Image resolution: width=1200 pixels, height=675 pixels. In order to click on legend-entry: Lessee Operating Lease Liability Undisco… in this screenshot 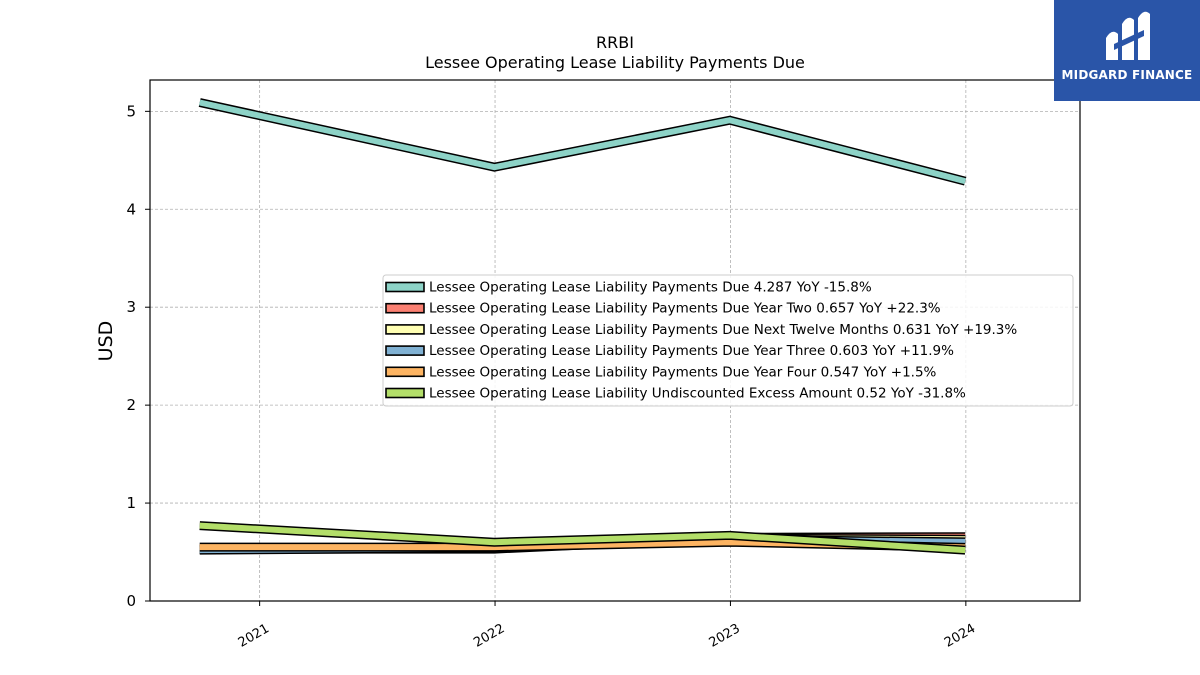, I will do `click(697, 394)`.